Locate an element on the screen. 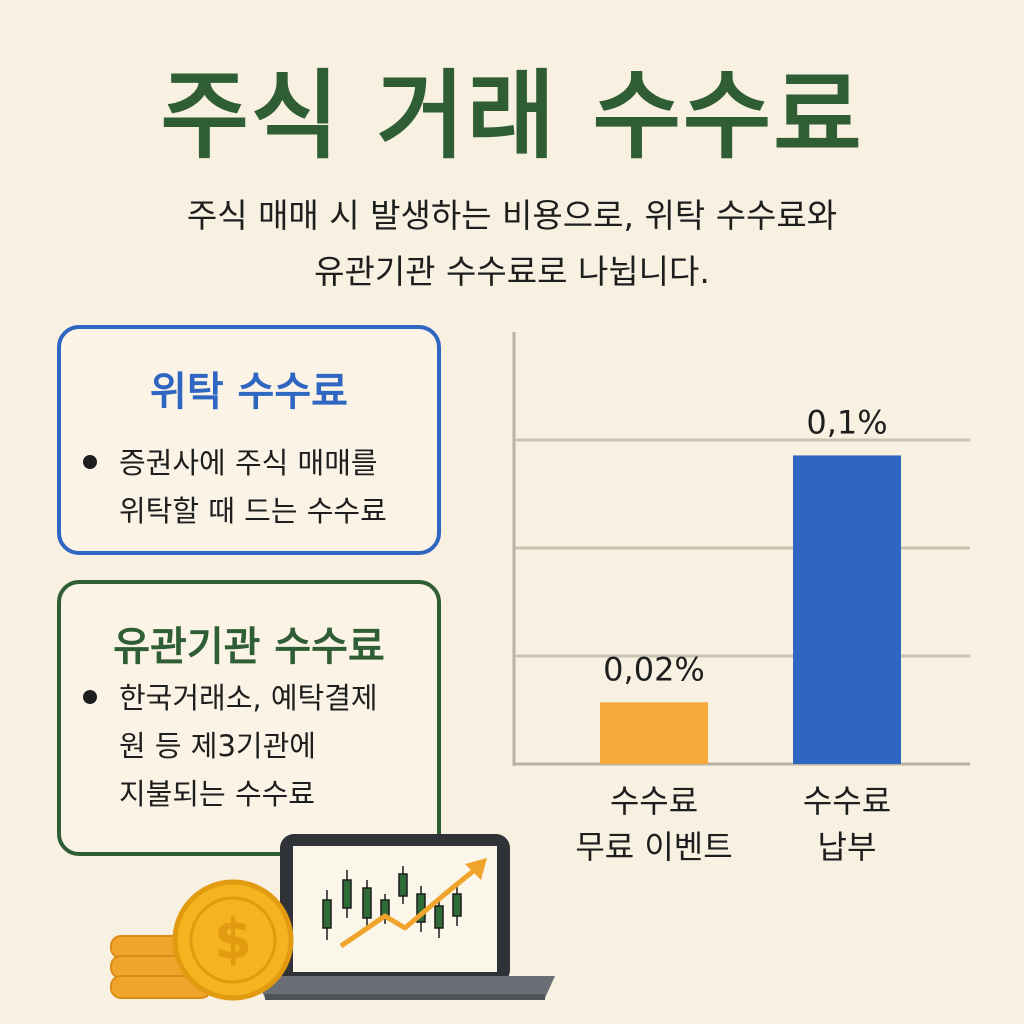  card-brokerage-fee: 위탁 수수료 증권사에 주식 매매를 위탁할 때 드는 수수료 is located at coordinates (249, 440).